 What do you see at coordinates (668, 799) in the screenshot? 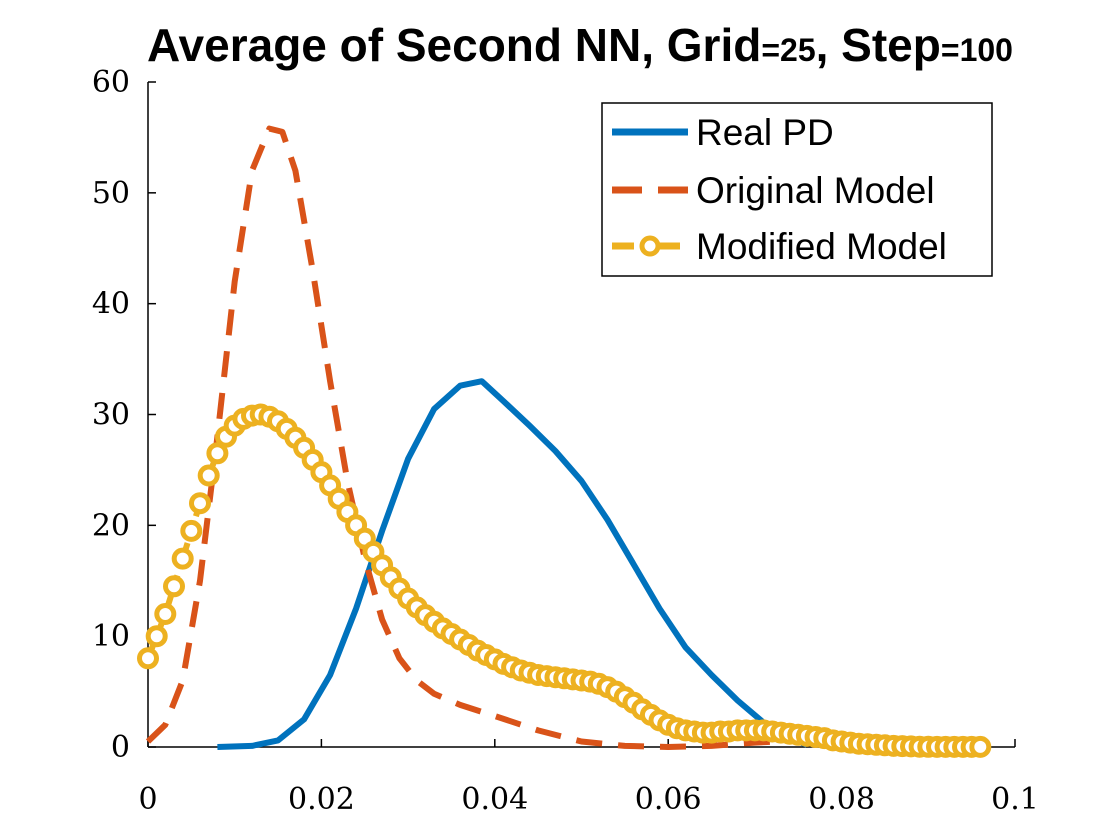
I see `x-tick-label: 0.06` at bounding box center [668, 799].